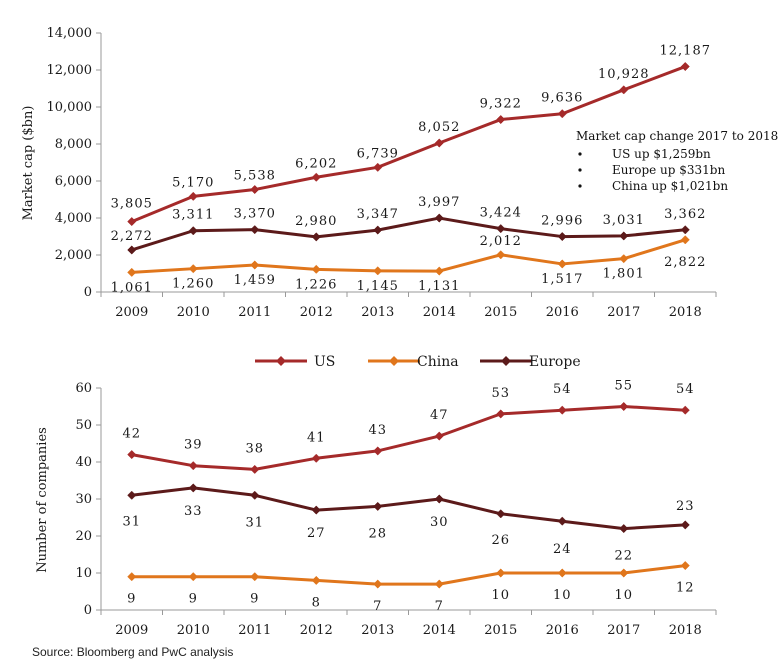 The width and height of the screenshot is (784, 663). What do you see at coordinates (439, 202) in the screenshot?
I see `data-label-europe: 3,997` at bounding box center [439, 202].